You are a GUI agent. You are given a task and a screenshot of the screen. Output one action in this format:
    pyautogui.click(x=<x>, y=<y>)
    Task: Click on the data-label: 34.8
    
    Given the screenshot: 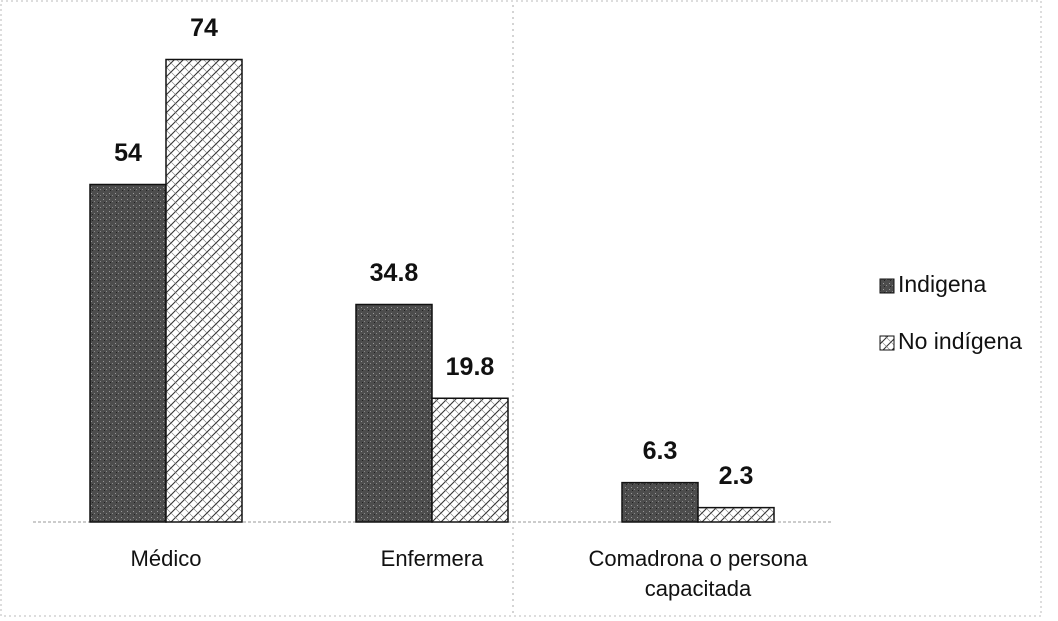 What is the action you would take?
    pyautogui.click(x=394, y=273)
    